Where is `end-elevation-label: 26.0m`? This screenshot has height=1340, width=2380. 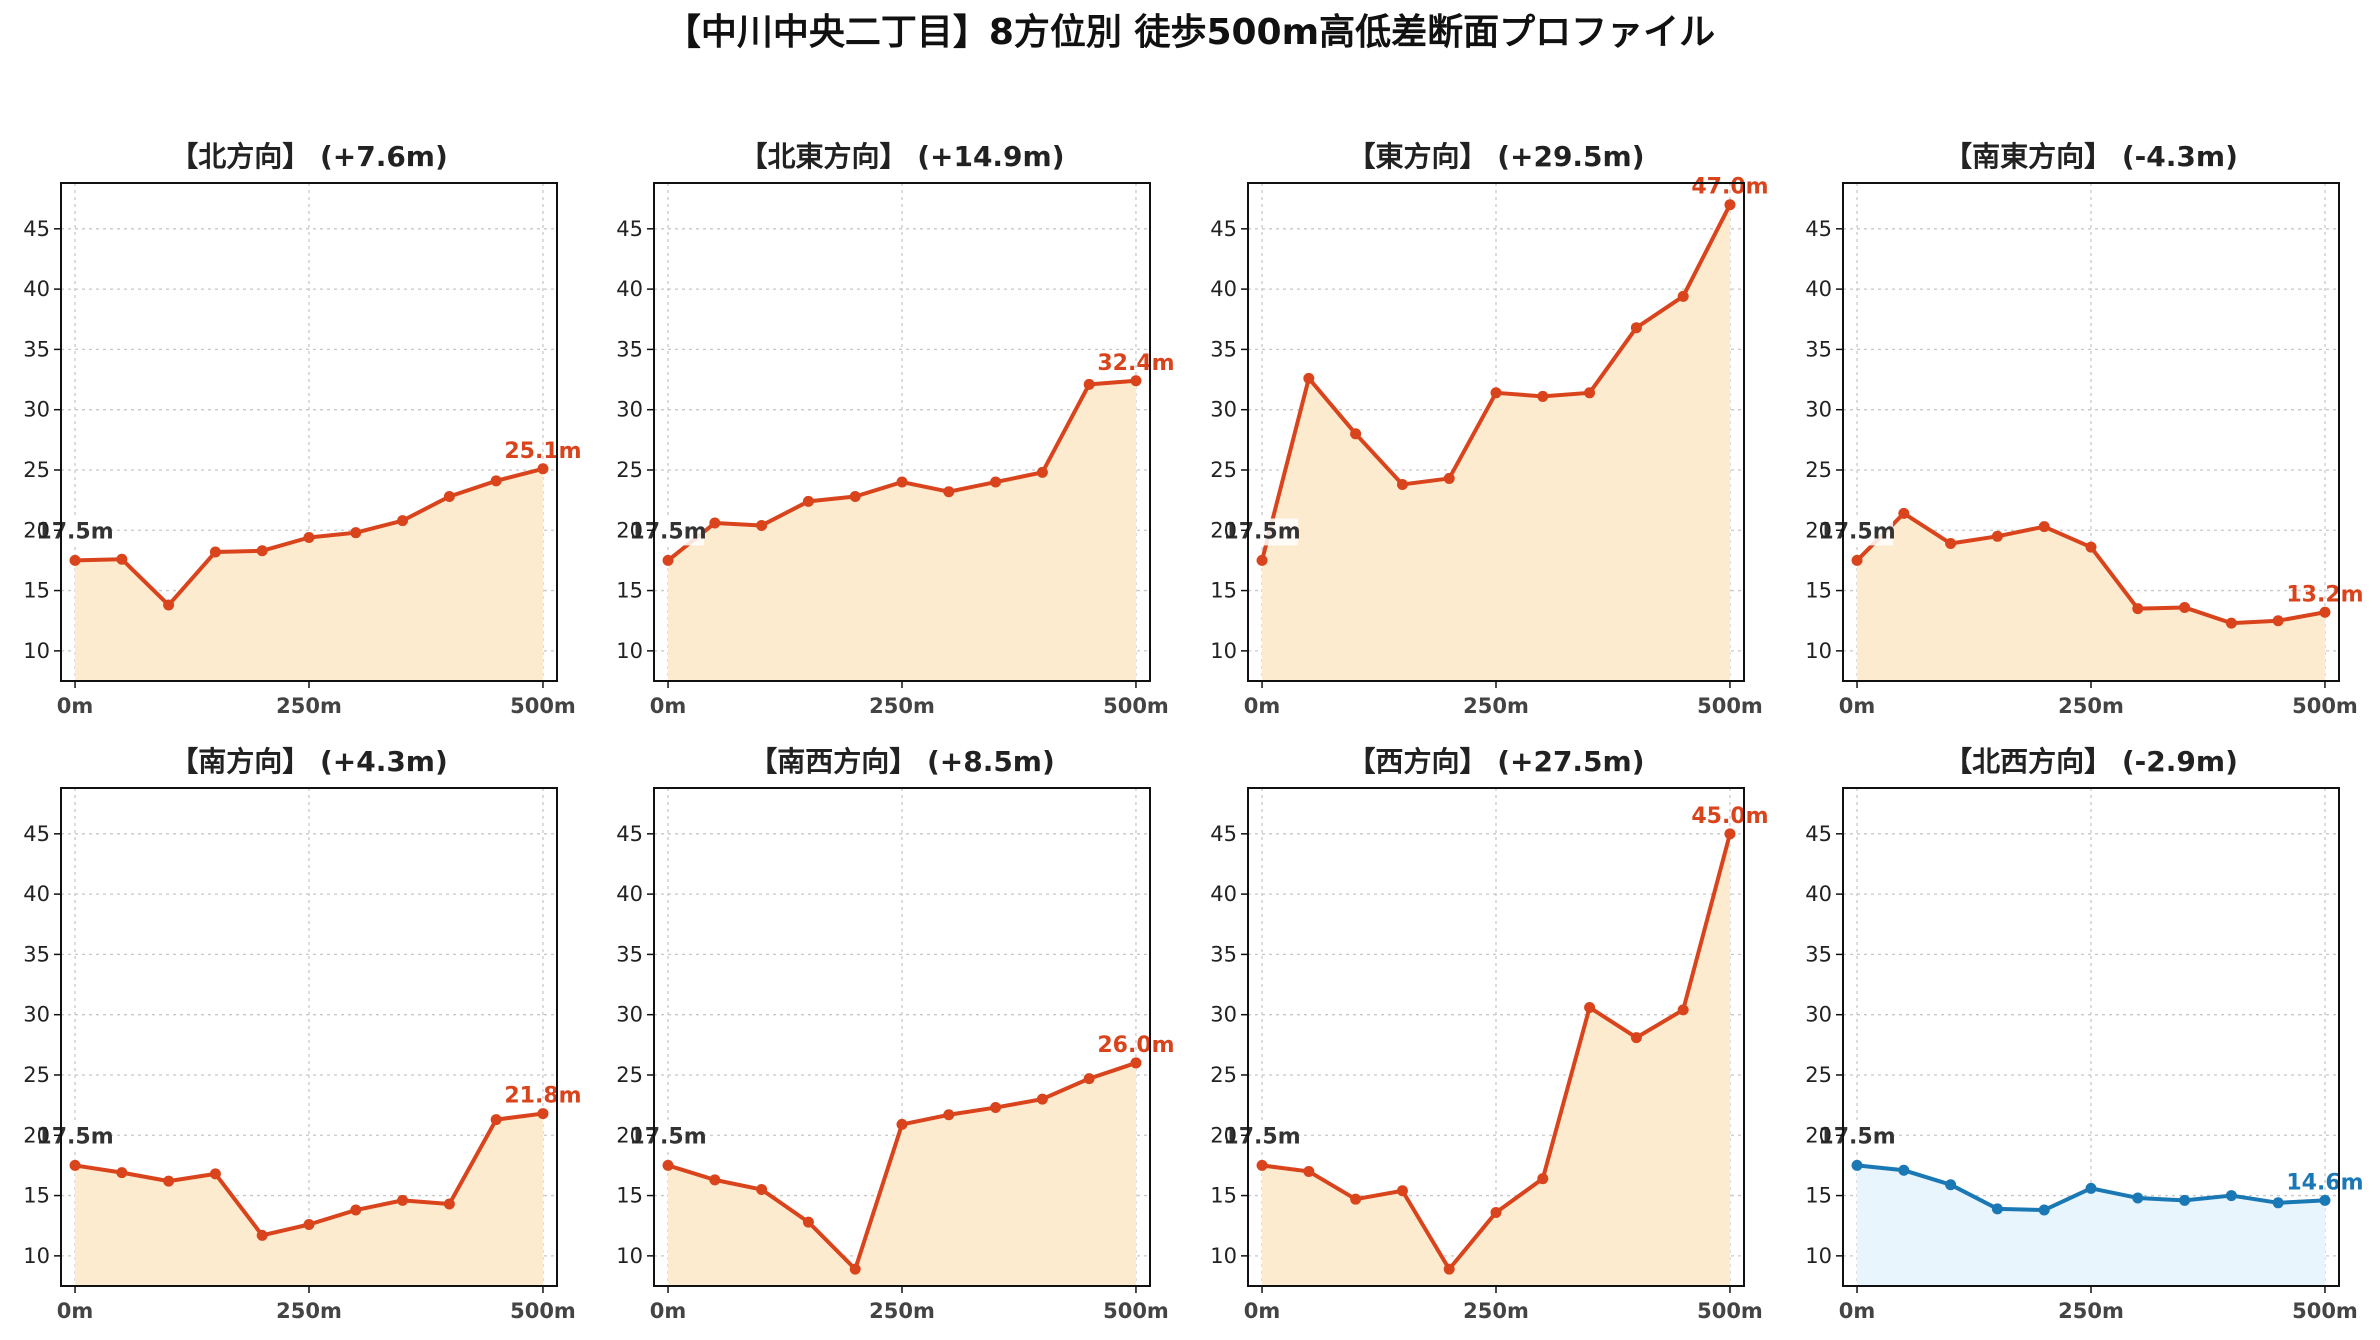 end-elevation-label: 26.0m is located at coordinates (1135, 1045).